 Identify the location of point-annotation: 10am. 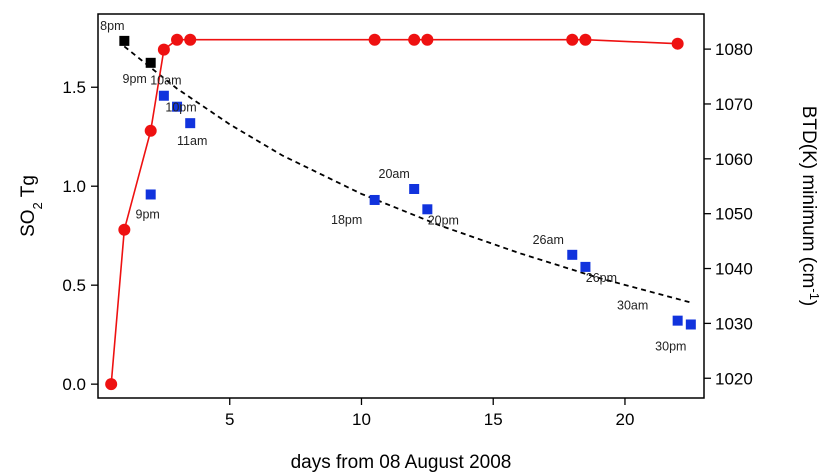
(165, 81).